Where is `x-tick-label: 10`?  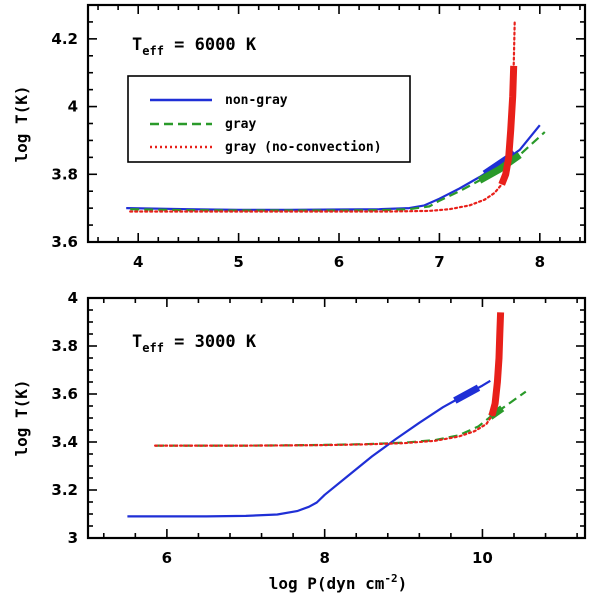 x-tick-label: 10 is located at coordinates (482, 558).